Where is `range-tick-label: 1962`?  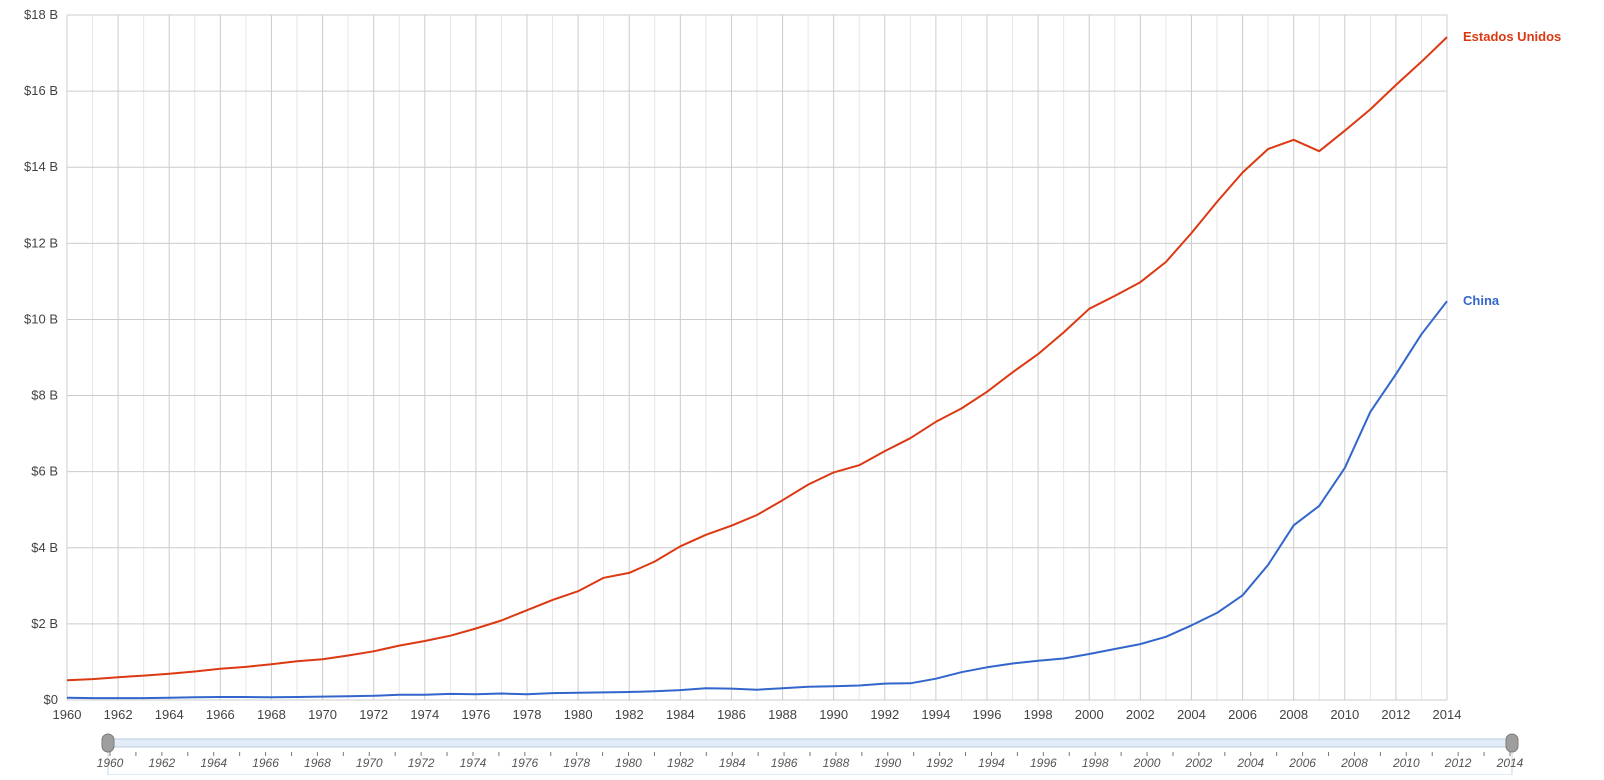
range-tick-label: 1962 is located at coordinates (162, 763).